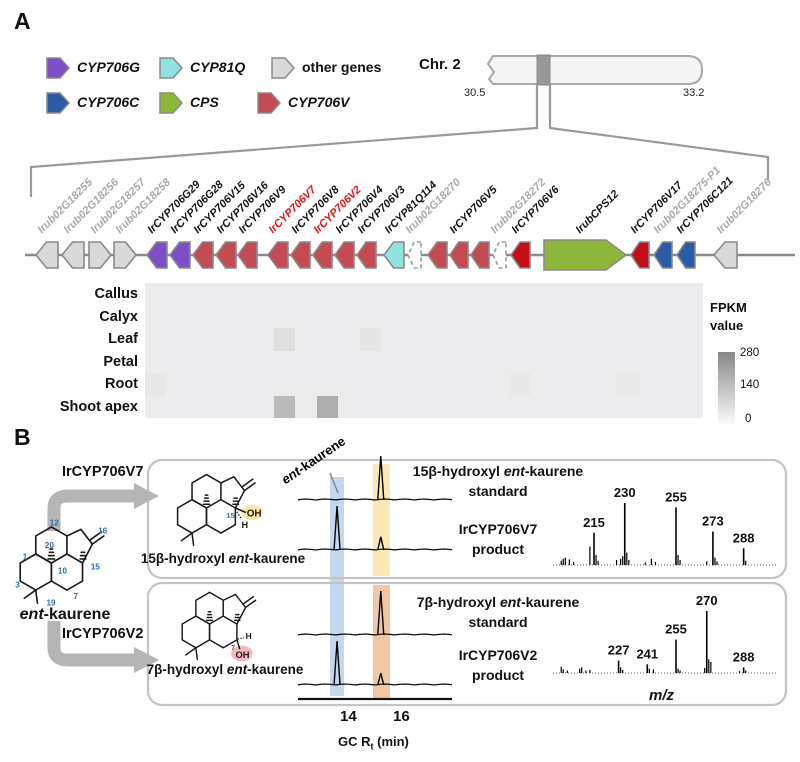 The width and height of the screenshot is (800, 762). Describe the element at coordinates (663, 255) in the screenshot. I see `gene-arrow-Irub02G18275-P1` at that location.